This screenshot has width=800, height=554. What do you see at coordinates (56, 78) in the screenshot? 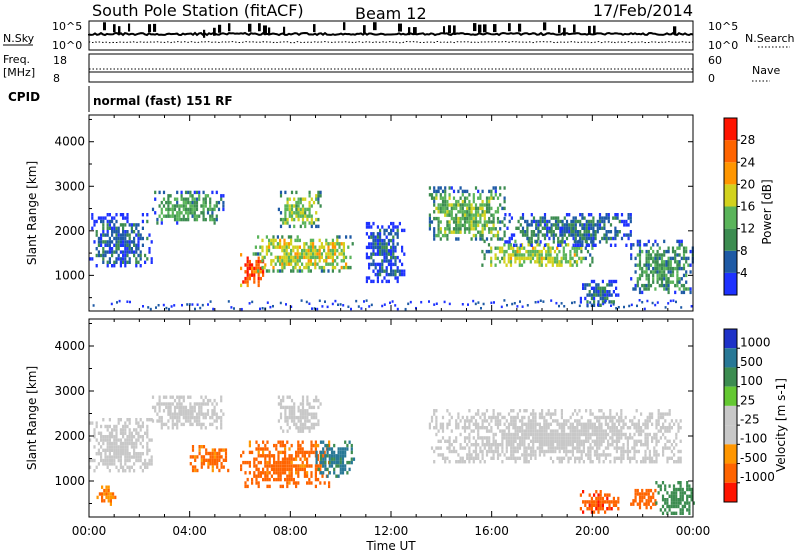
I see `freq-tick-low: 8` at bounding box center [56, 78].